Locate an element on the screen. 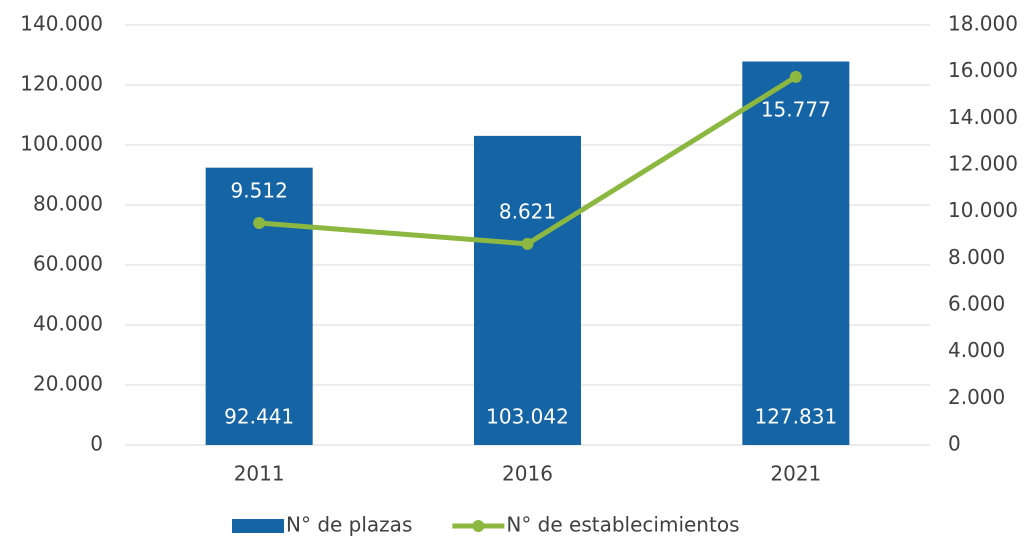  legend-label: N° de plazas is located at coordinates (349, 525).